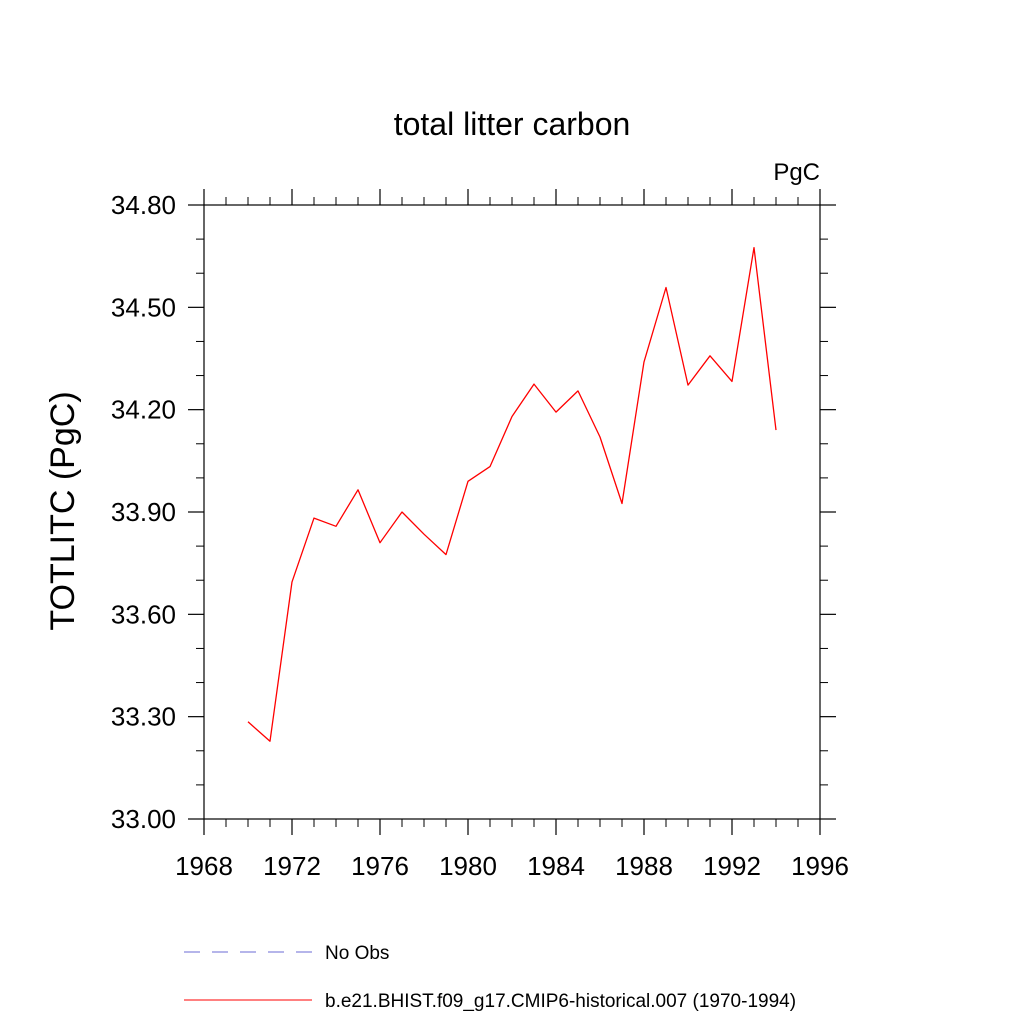 This screenshot has height=1024, width=1024. I want to click on x-tick-label: 1980, so click(468, 866).